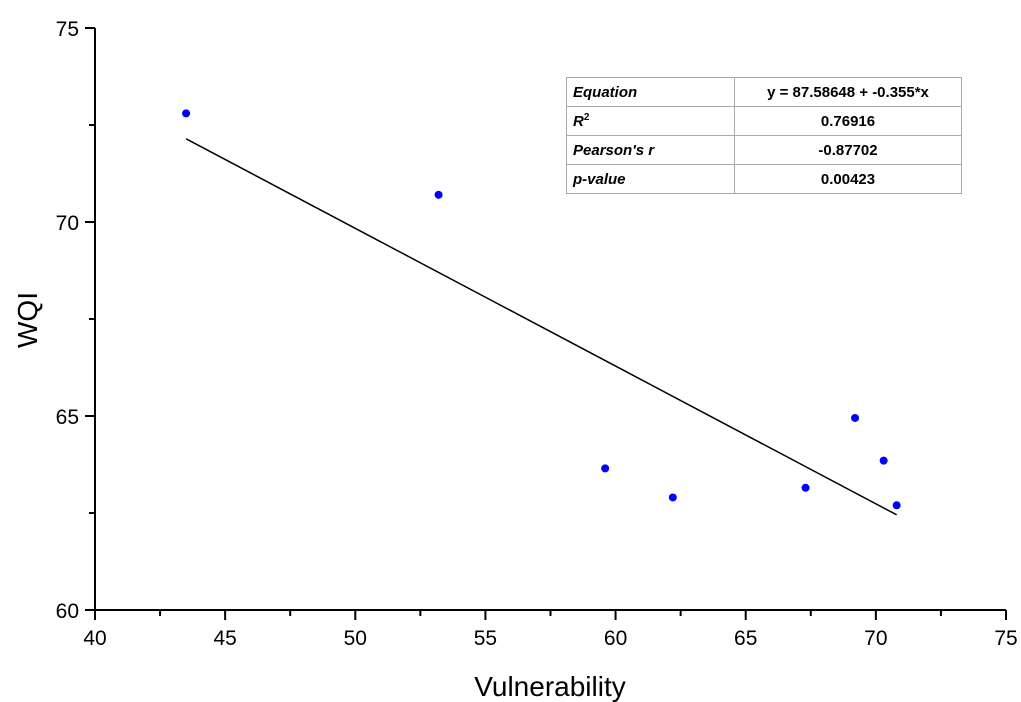 This screenshot has height=702, width=1021. What do you see at coordinates (67, 417) in the screenshot?
I see `y-tick-label: 65` at bounding box center [67, 417].